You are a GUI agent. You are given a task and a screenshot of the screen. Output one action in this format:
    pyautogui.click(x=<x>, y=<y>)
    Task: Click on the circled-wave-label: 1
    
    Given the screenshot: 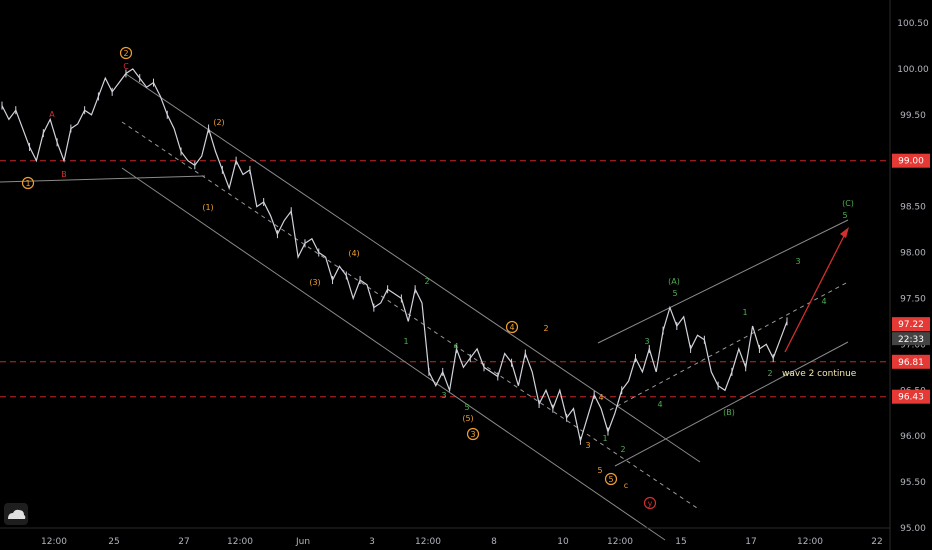 What is the action you would take?
    pyautogui.click(x=27, y=183)
    